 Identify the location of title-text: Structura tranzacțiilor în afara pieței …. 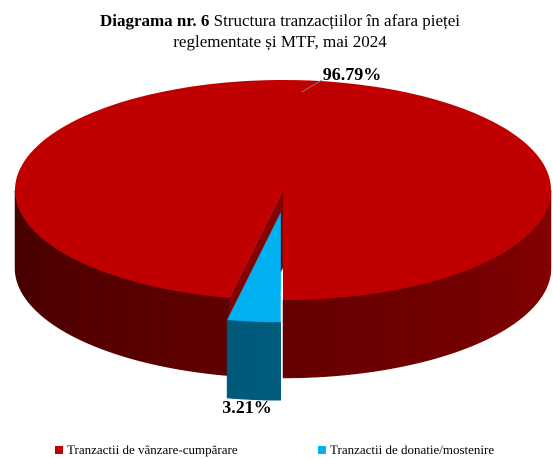
(317, 31).